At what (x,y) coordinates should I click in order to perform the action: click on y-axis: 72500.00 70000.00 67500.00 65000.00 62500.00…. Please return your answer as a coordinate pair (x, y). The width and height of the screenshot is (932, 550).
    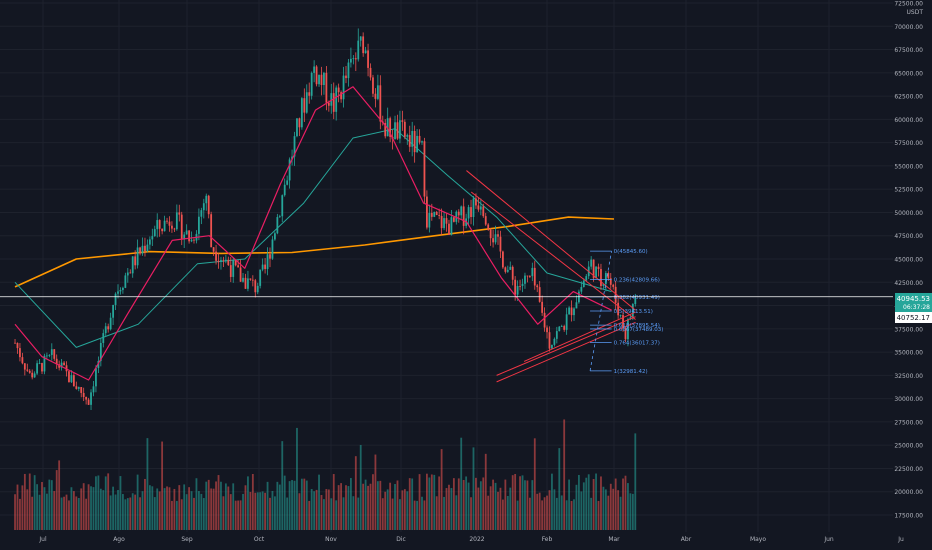
    Looking at the image, I should click on (912, 275).